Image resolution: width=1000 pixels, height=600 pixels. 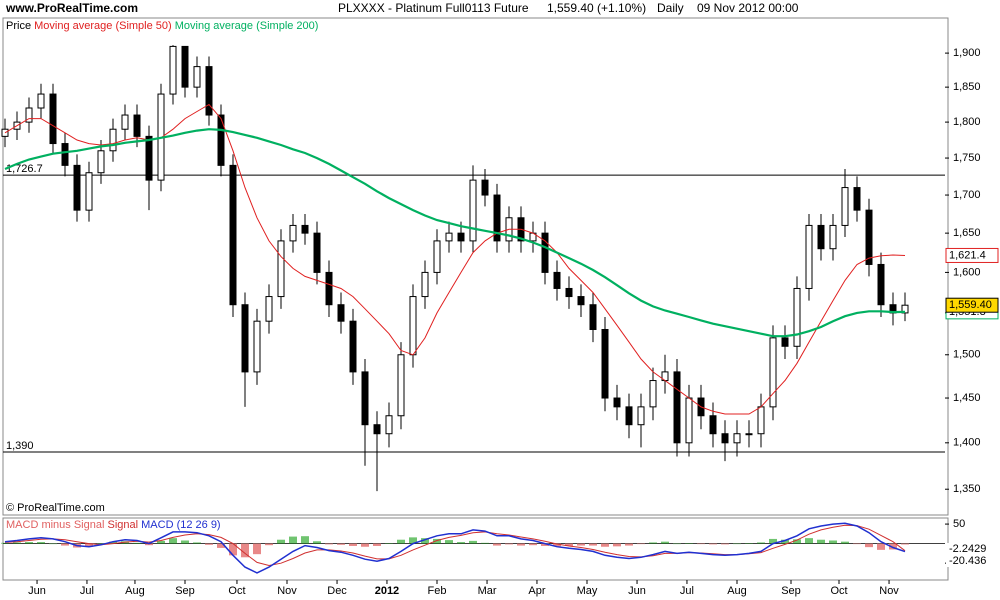 I want to click on y-tick-label: 1,450, so click(x=967, y=398).